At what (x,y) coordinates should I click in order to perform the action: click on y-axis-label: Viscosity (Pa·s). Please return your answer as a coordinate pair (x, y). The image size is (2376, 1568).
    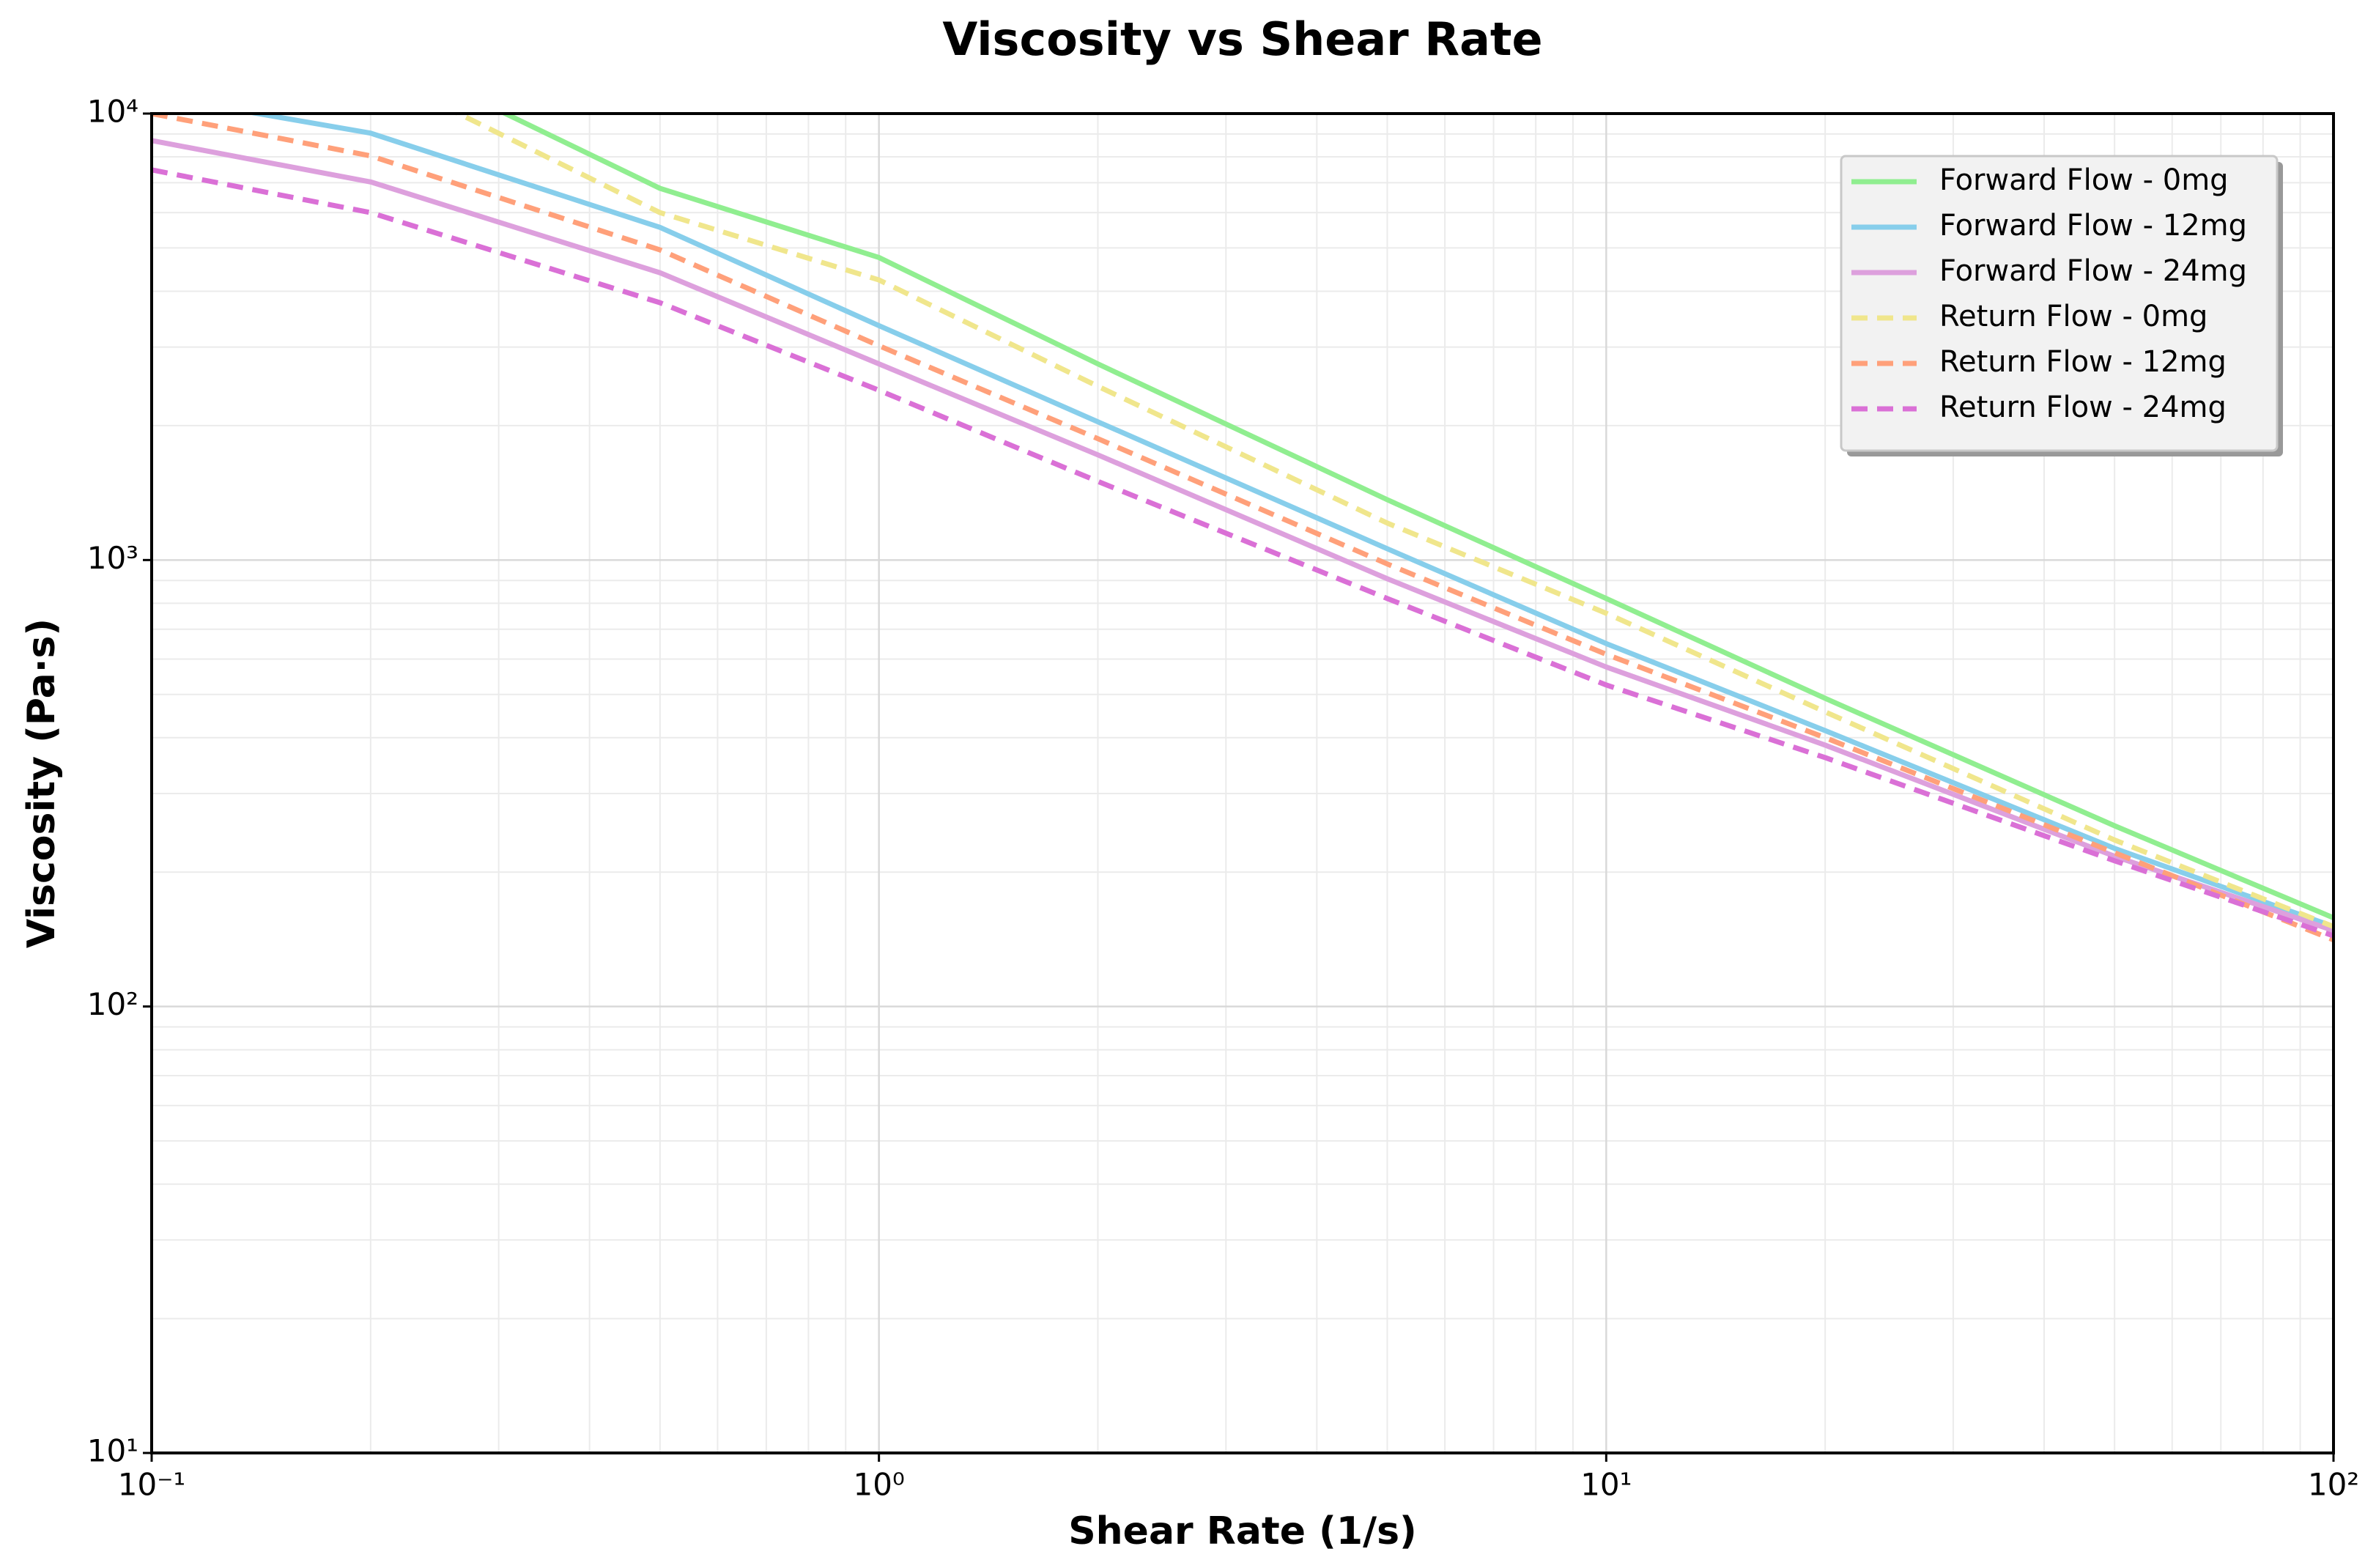
    Looking at the image, I should click on (42, 783).